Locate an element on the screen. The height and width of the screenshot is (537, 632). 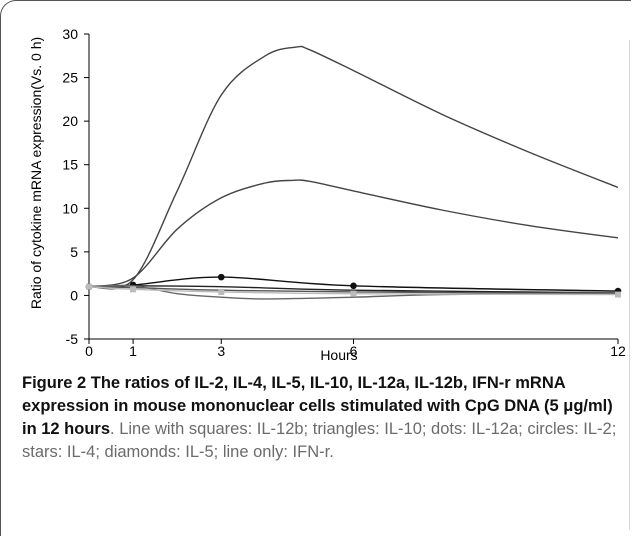
x-axis-label: Hours is located at coordinates (338, 355).